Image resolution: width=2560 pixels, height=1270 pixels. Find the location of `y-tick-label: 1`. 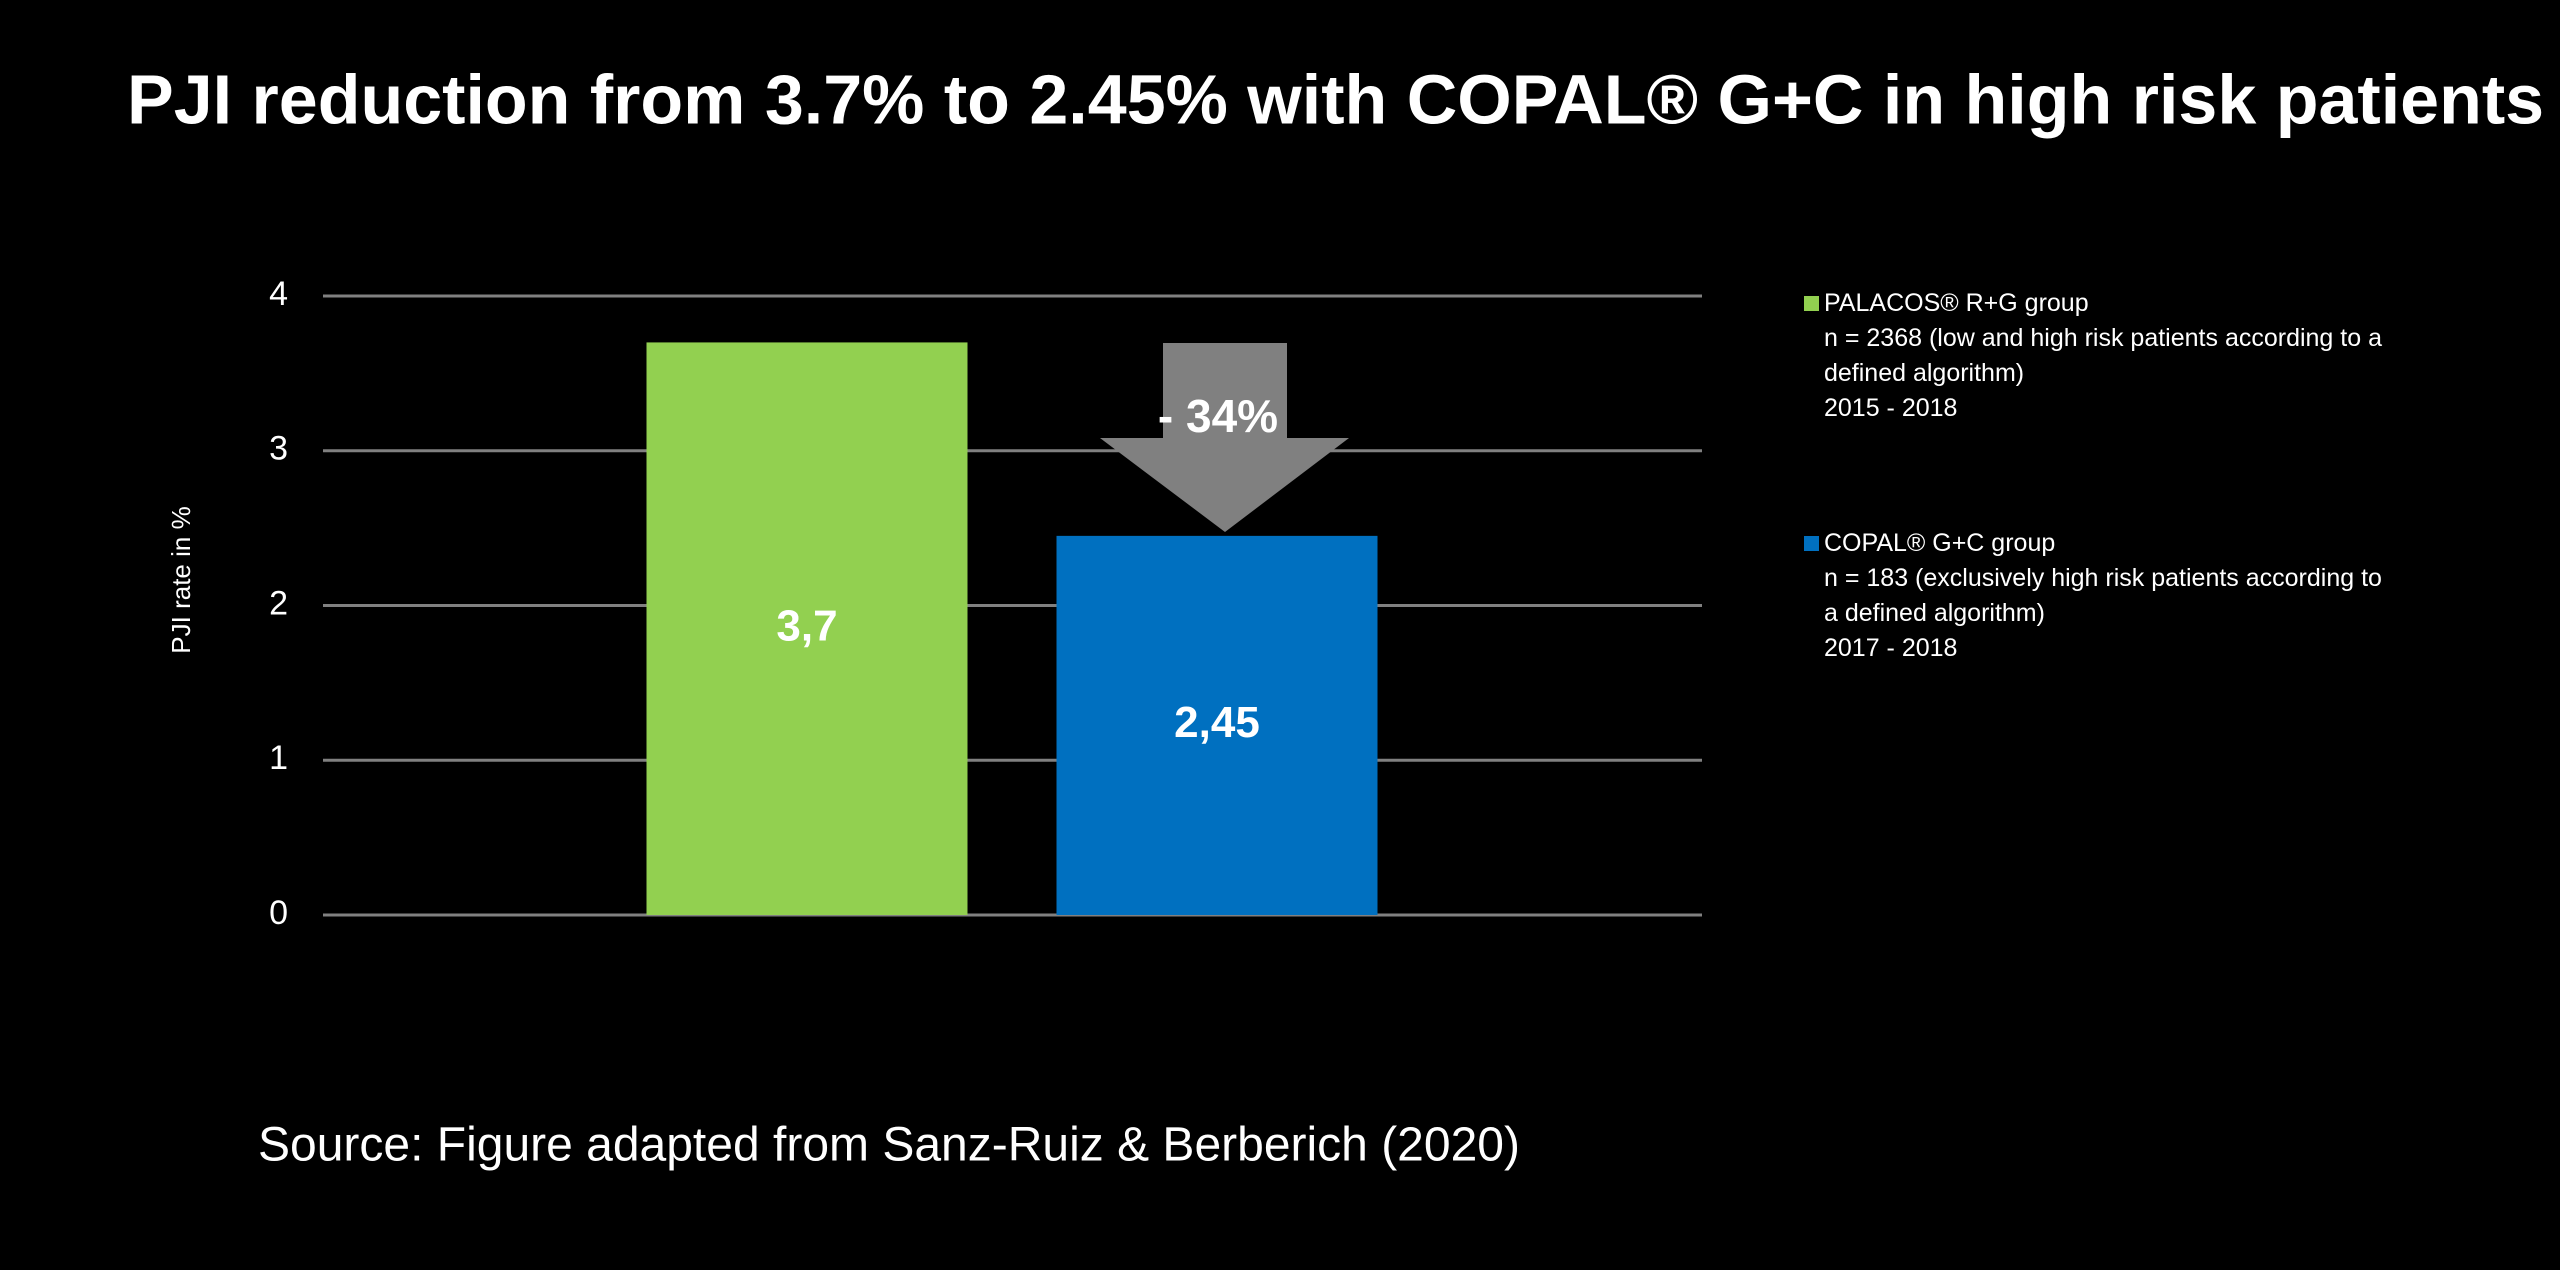

y-tick-label: 1 is located at coordinates (278, 758).